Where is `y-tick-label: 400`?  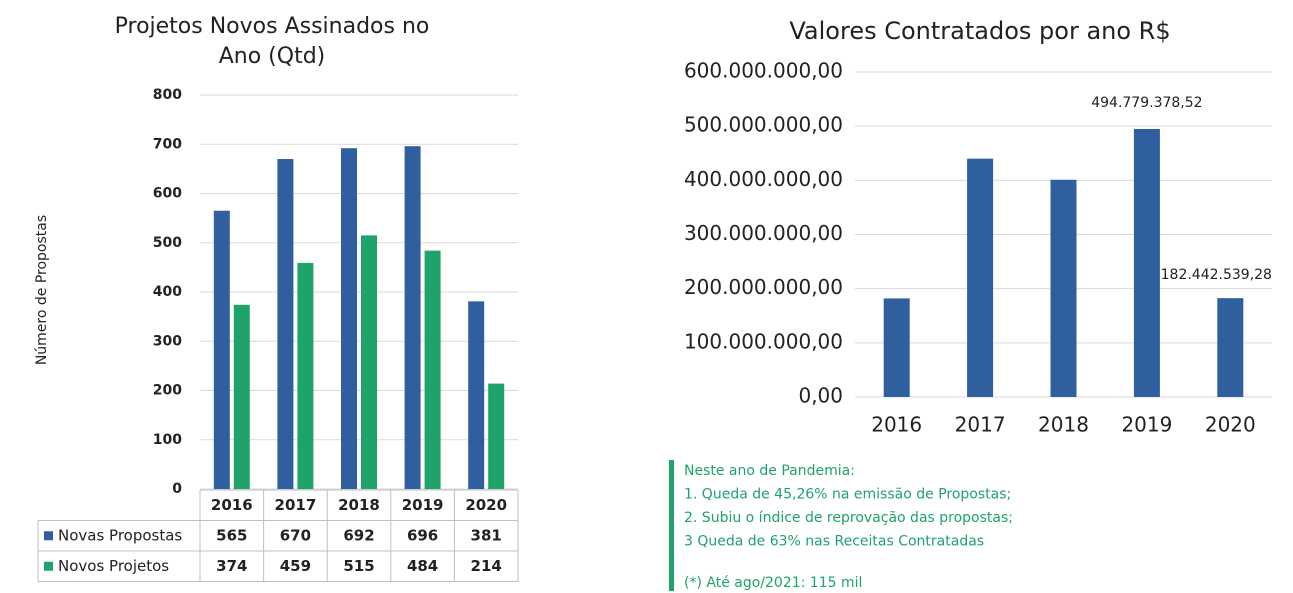 y-tick-label: 400 is located at coordinates (167, 292).